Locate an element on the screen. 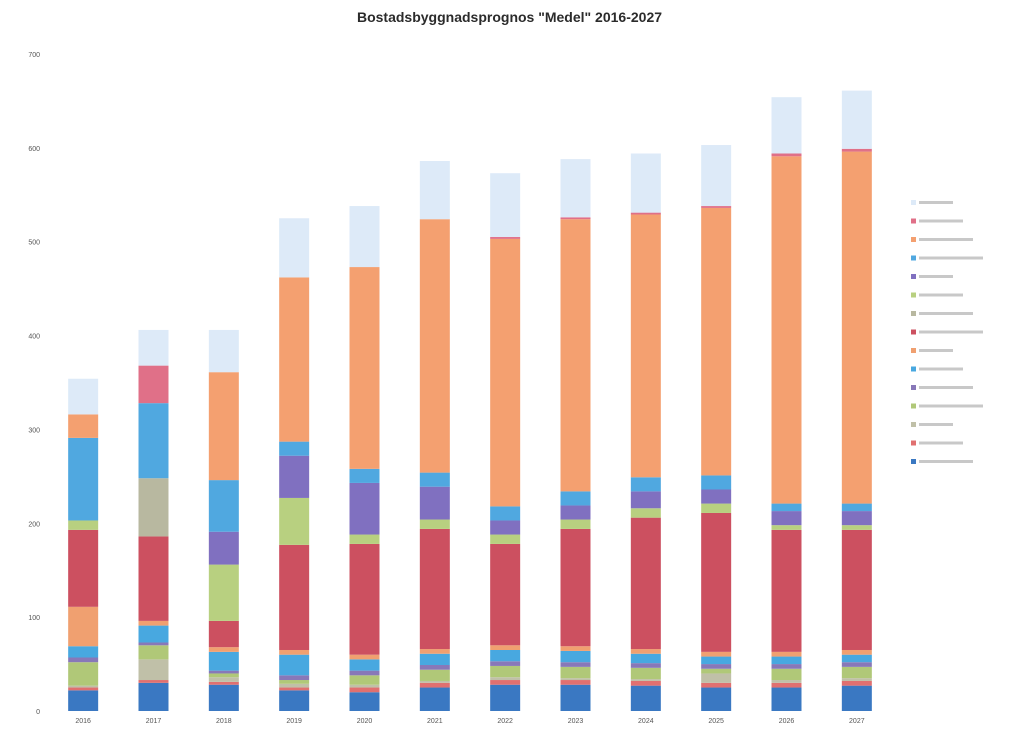 This screenshot has width=1019, height=733. y-tick-label: 300 is located at coordinates (34, 430).